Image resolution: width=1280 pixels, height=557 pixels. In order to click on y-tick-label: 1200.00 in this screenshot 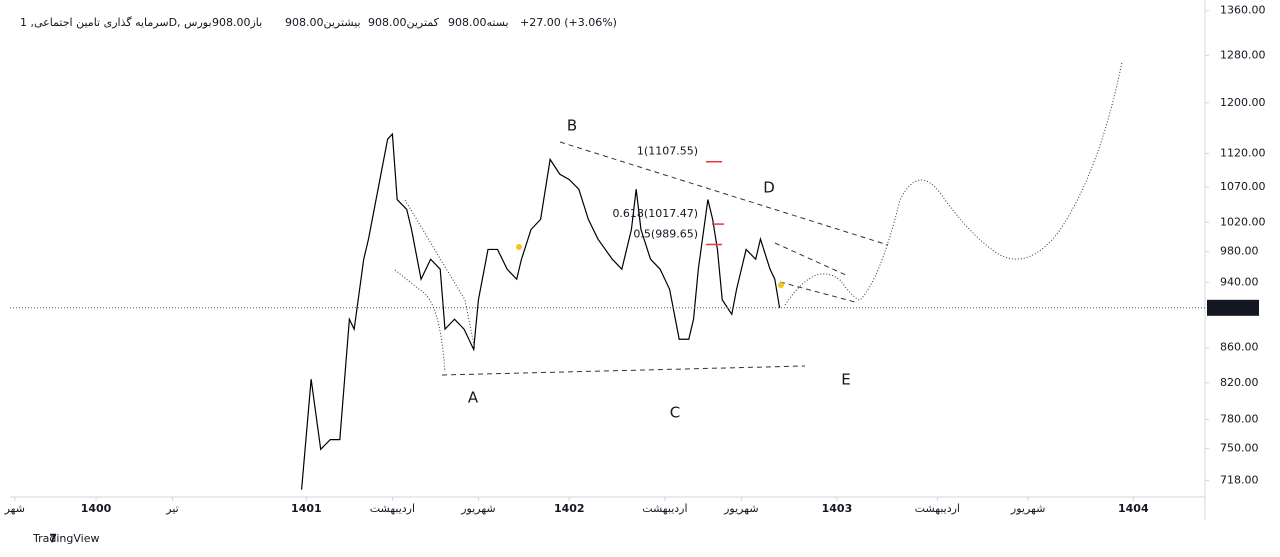, I will do `click(1243, 102)`.